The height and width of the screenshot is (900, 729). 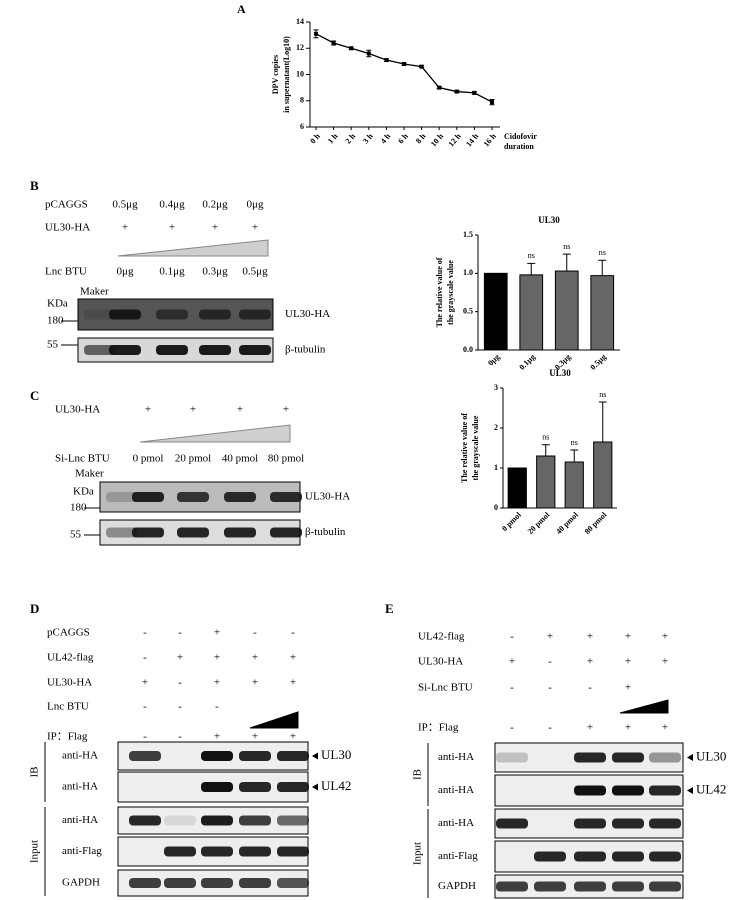 What do you see at coordinates (53, 345) in the screenshot?
I see `ladder-marker: 55` at bounding box center [53, 345].